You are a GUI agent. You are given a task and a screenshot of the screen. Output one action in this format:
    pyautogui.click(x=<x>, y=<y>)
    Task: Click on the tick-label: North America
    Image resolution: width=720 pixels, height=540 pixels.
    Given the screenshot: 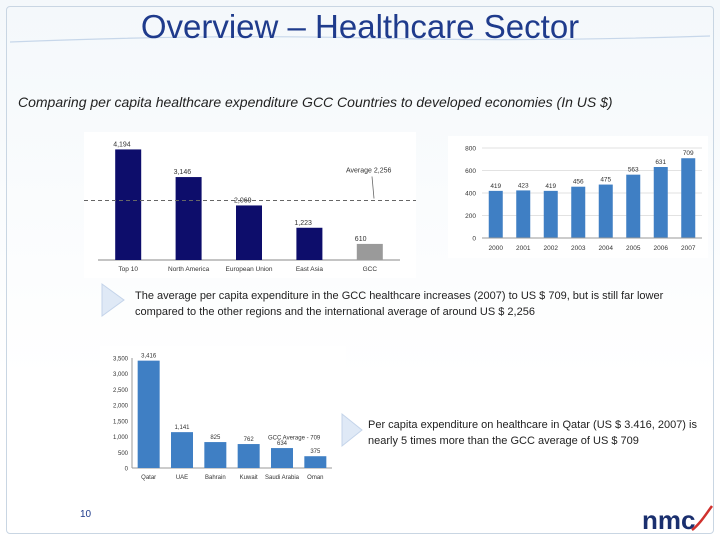 What is the action you would take?
    pyautogui.click(x=189, y=269)
    